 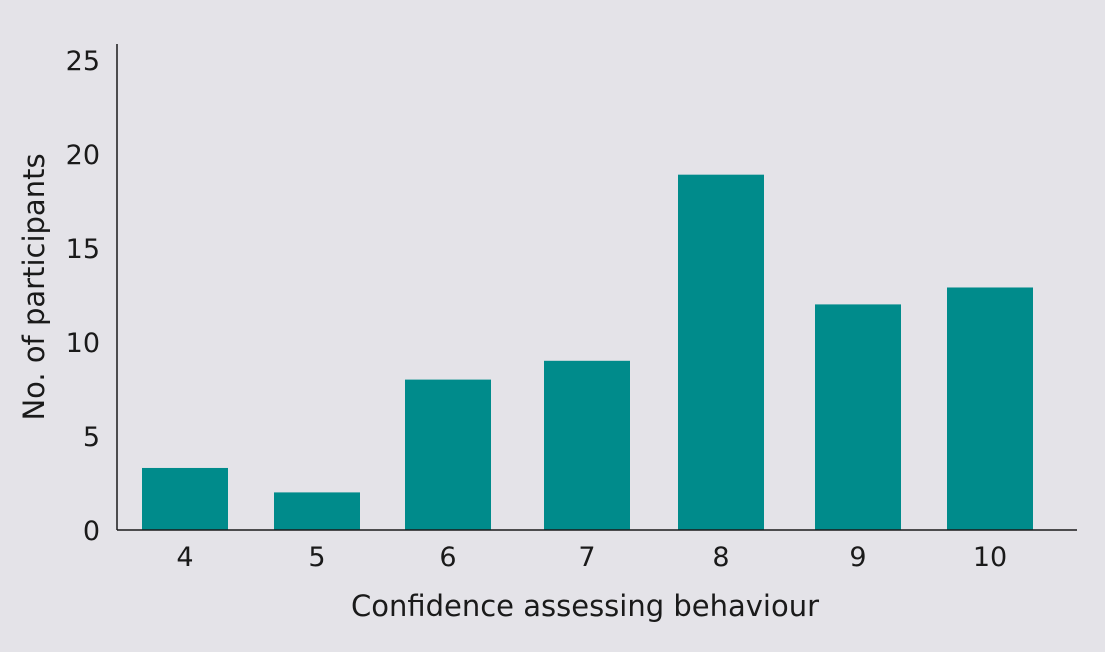 I want to click on y-tick-label-5: 5, so click(x=91, y=437).